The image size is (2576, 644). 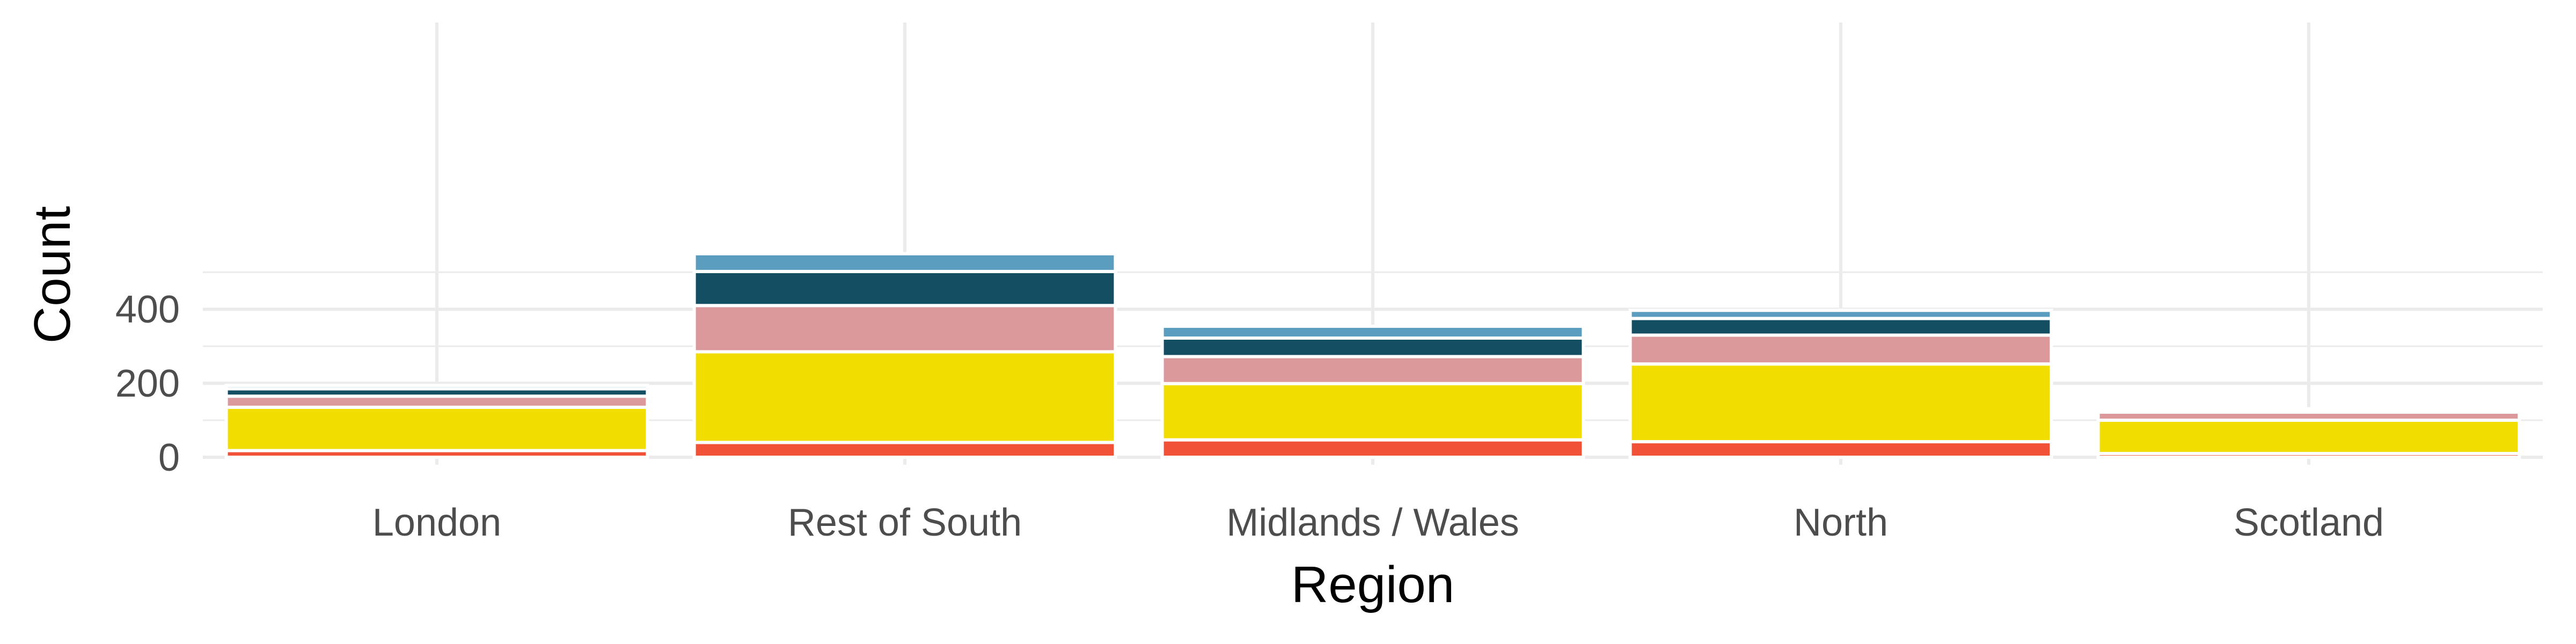 What do you see at coordinates (1372, 522) in the screenshot?
I see `x-tick-label: Midlands / Wales` at bounding box center [1372, 522].